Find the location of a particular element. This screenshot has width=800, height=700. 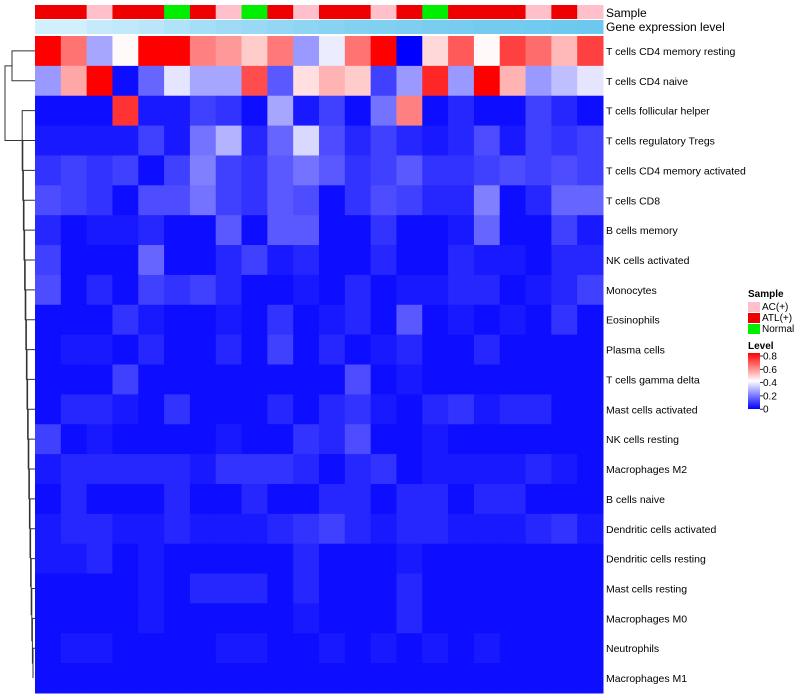

dendrogram-branch is located at coordinates (33, 663).